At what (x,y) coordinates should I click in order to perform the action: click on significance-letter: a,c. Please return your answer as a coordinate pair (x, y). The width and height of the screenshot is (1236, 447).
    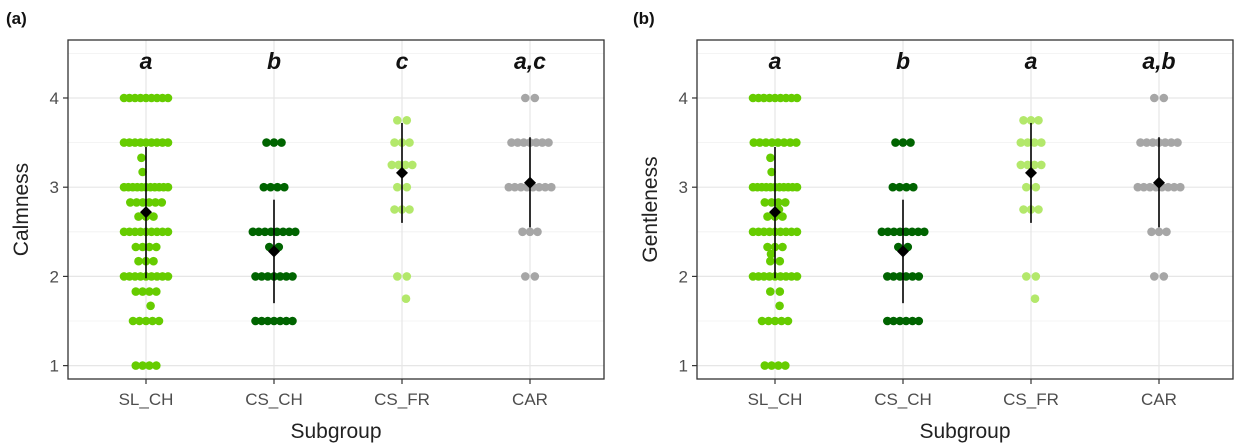
    Looking at the image, I should click on (530, 61).